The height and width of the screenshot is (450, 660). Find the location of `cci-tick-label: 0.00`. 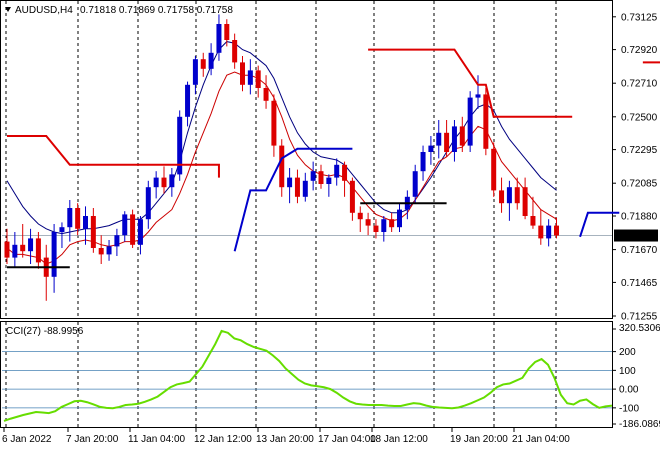

cci-tick-label: 0.00 is located at coordinates (629, 390).